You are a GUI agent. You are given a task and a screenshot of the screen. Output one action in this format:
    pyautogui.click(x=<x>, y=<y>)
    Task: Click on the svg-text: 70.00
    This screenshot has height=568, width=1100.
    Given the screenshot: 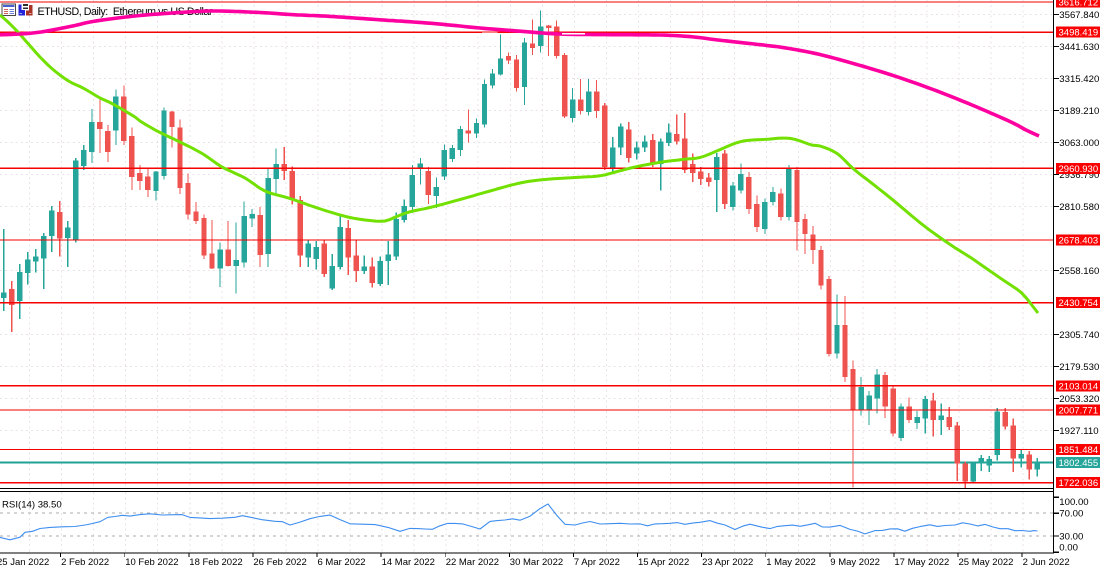 What is the action you would take?
    pyautogui.click(x=1071, y=514)
    